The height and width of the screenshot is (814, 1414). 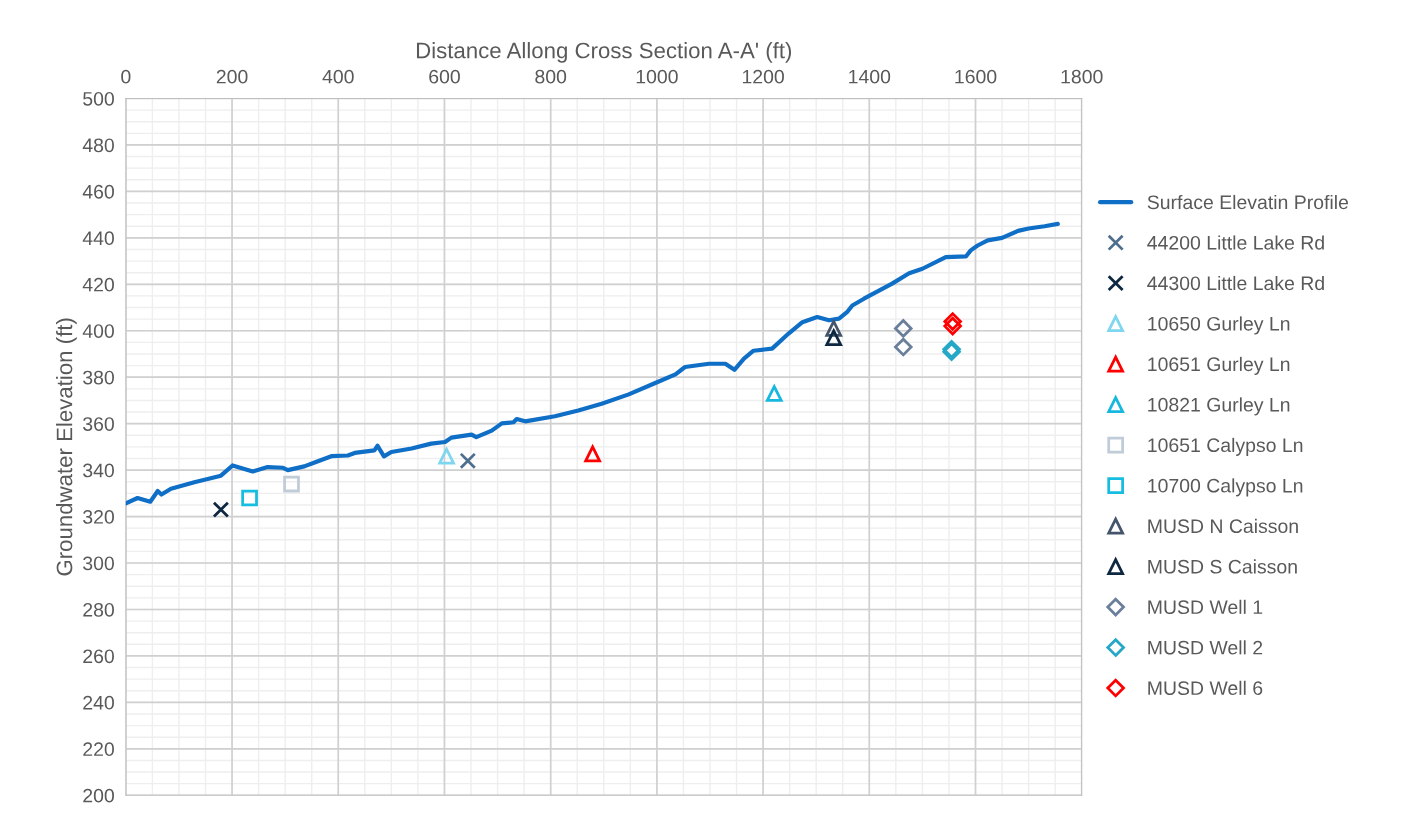 I want to click on y-tick-label: 340, so click(x=98, y=470).